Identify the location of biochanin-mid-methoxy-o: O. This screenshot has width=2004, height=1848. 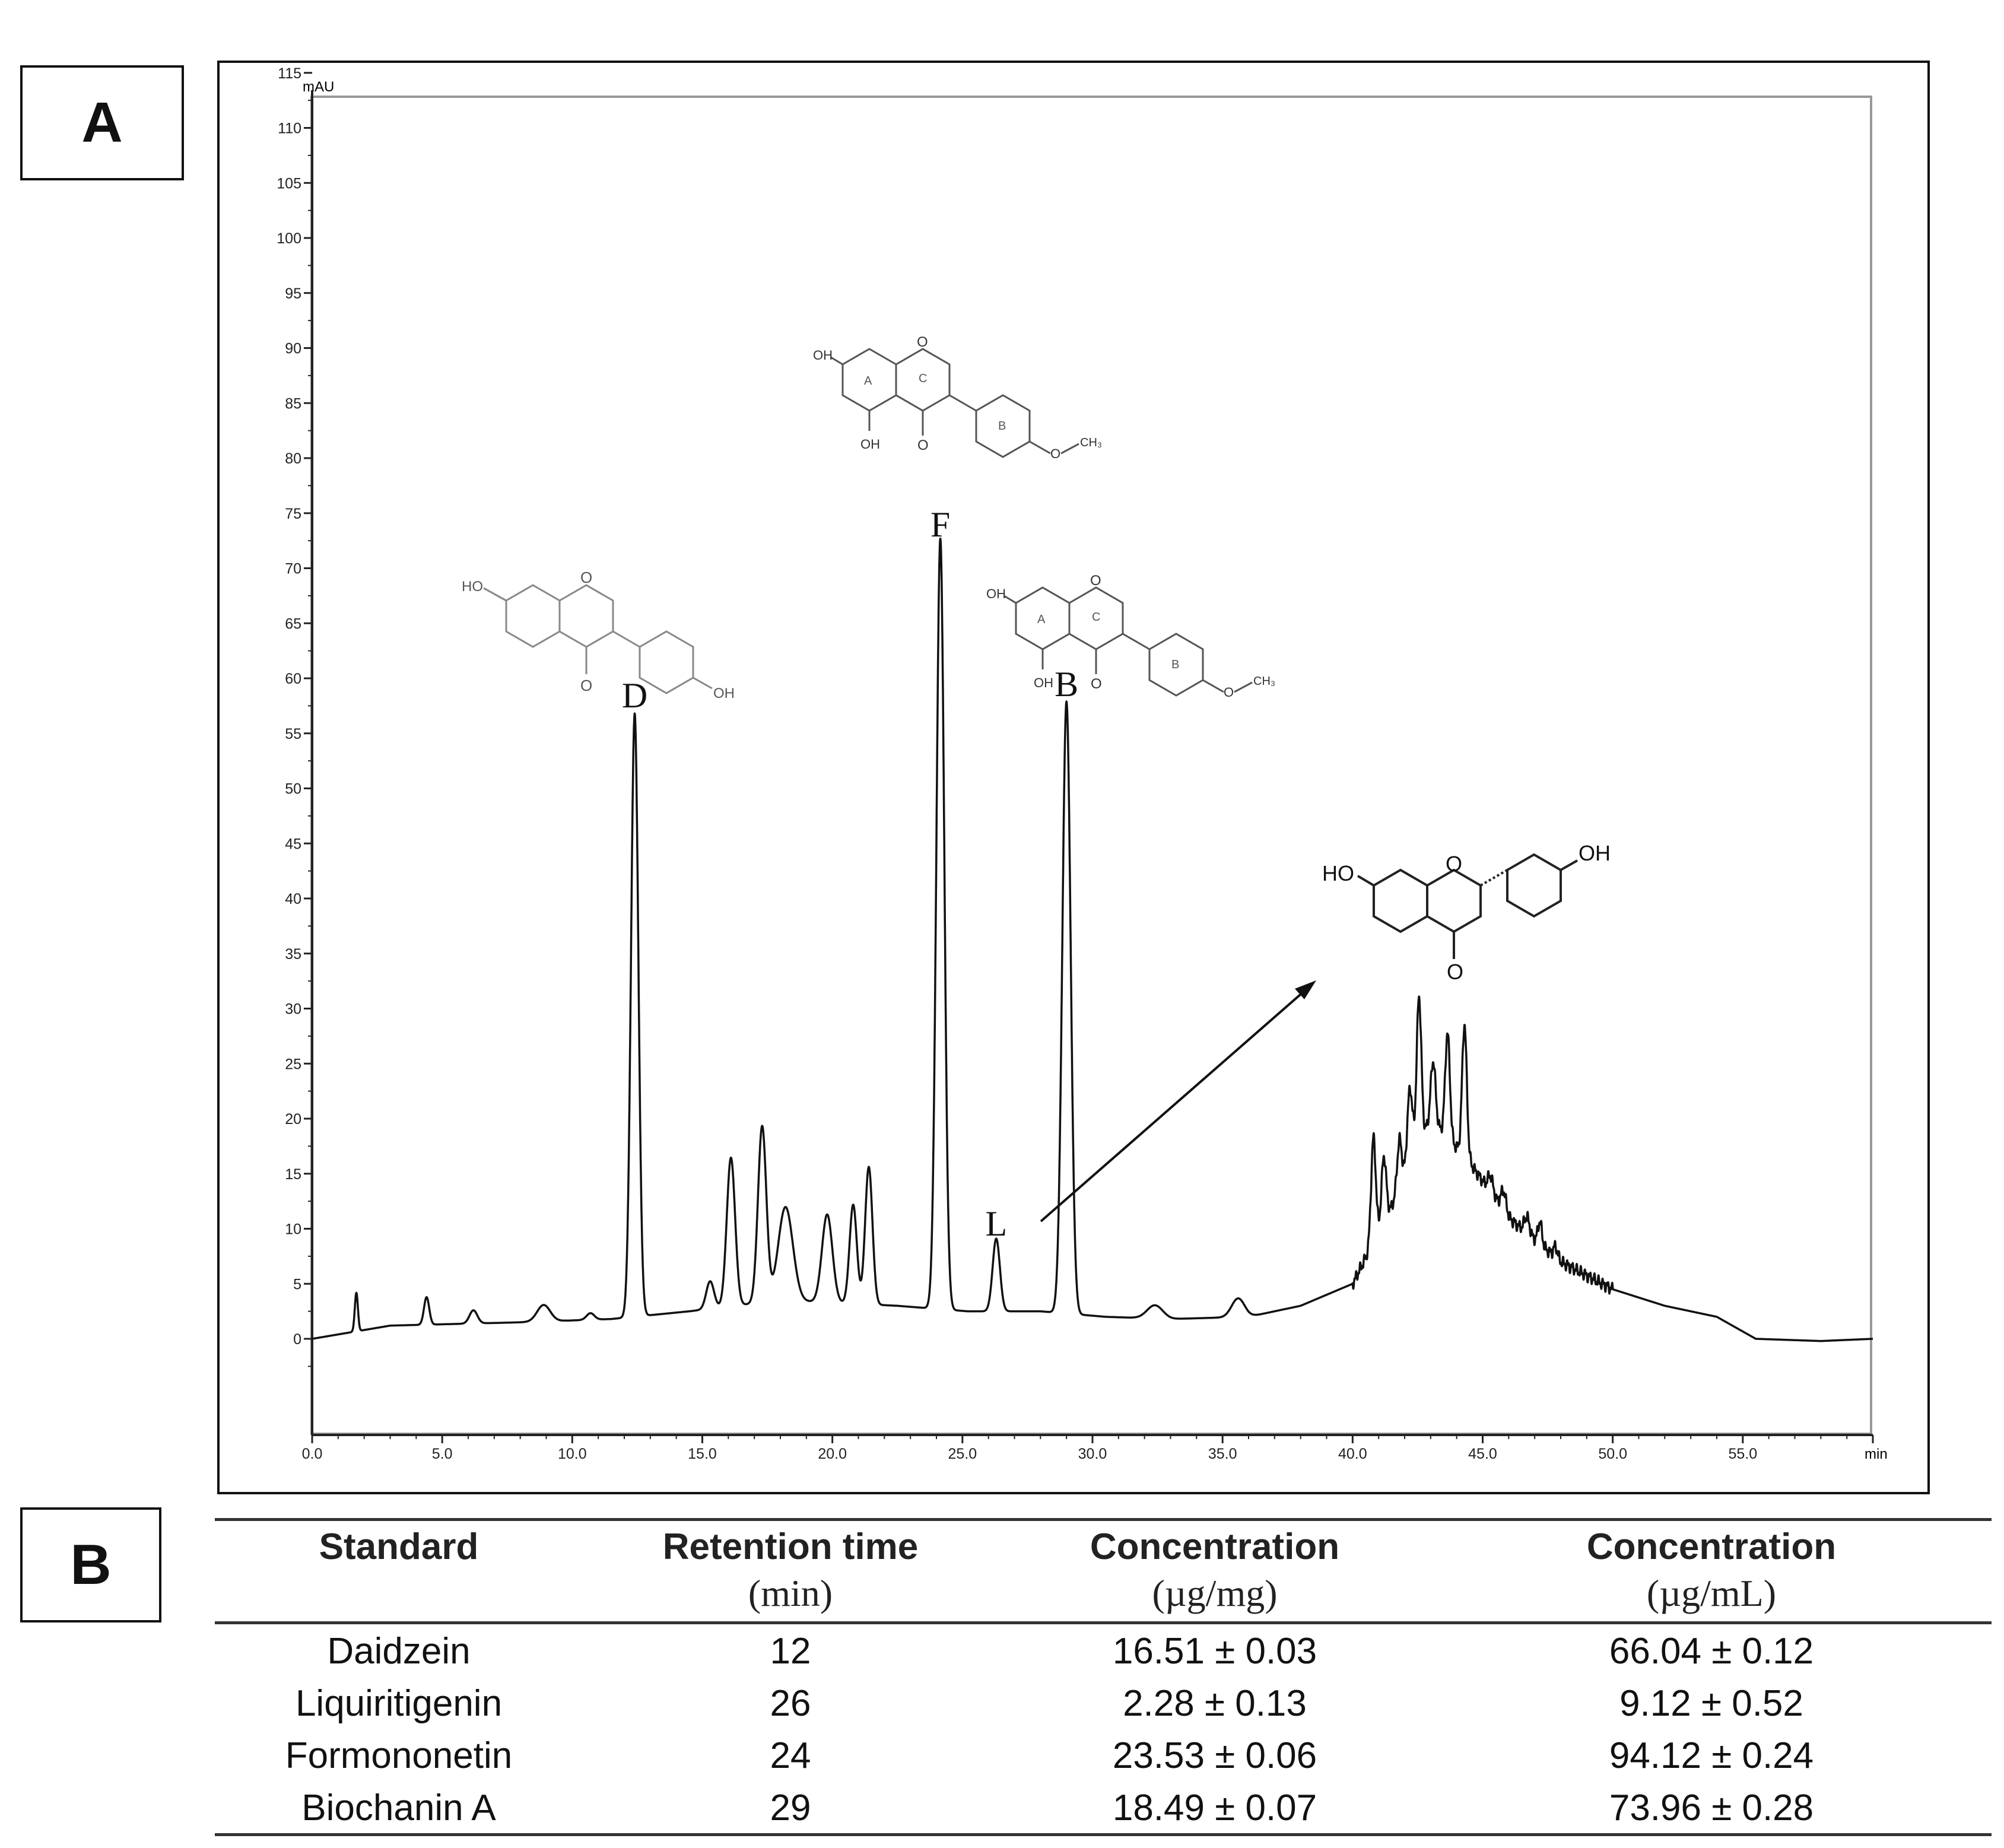
(1229, 692).